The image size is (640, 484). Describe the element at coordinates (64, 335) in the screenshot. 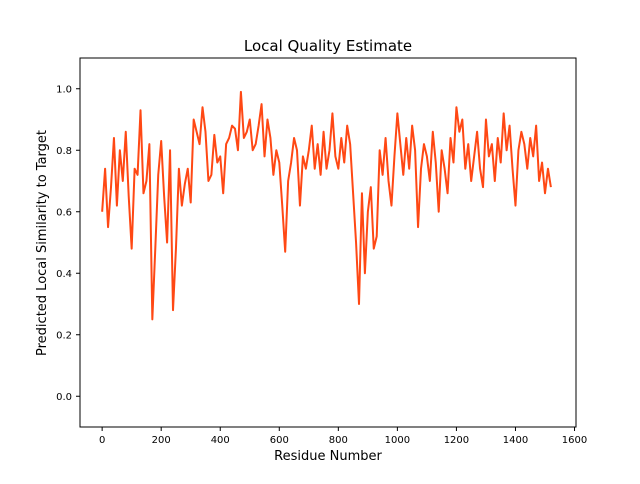

I see `y-tick-label: 0.2` at that location.